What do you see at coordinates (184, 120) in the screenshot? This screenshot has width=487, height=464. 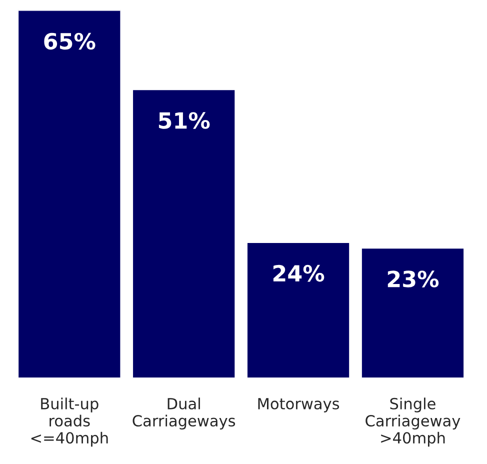 I see `data-label: 51%` at bounding box center [184, 120].